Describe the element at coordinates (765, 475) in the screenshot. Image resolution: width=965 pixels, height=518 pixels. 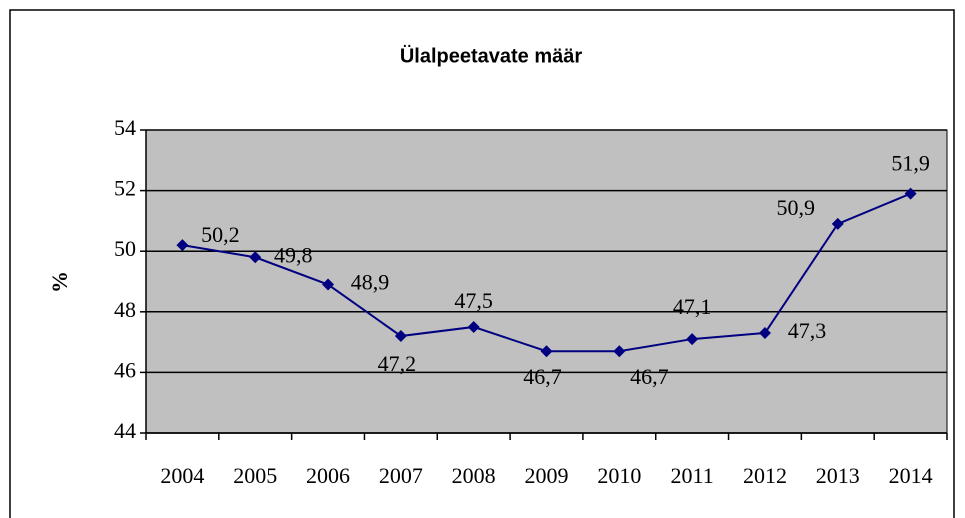
I see `x-tick-label: 2012` at that location.